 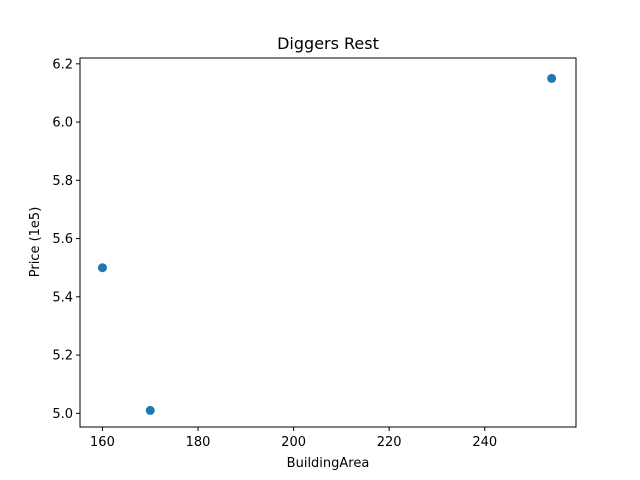 What do you see at coordinates (35, 242) in the screenshot?
I see `y-axis-label: Price (1e5)` at bounding box center [35, 242].